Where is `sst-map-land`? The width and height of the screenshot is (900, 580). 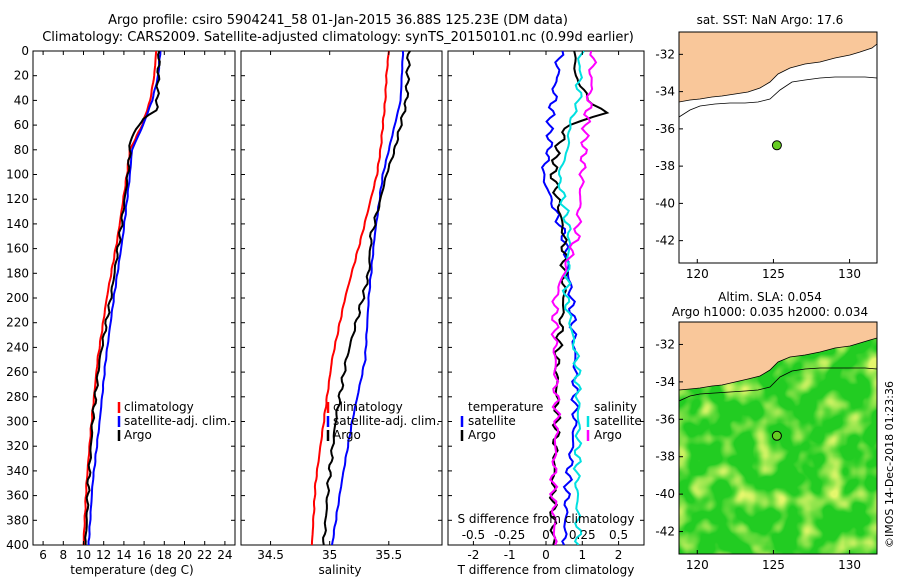
sst-map-land is located at coordinates (778, 67).